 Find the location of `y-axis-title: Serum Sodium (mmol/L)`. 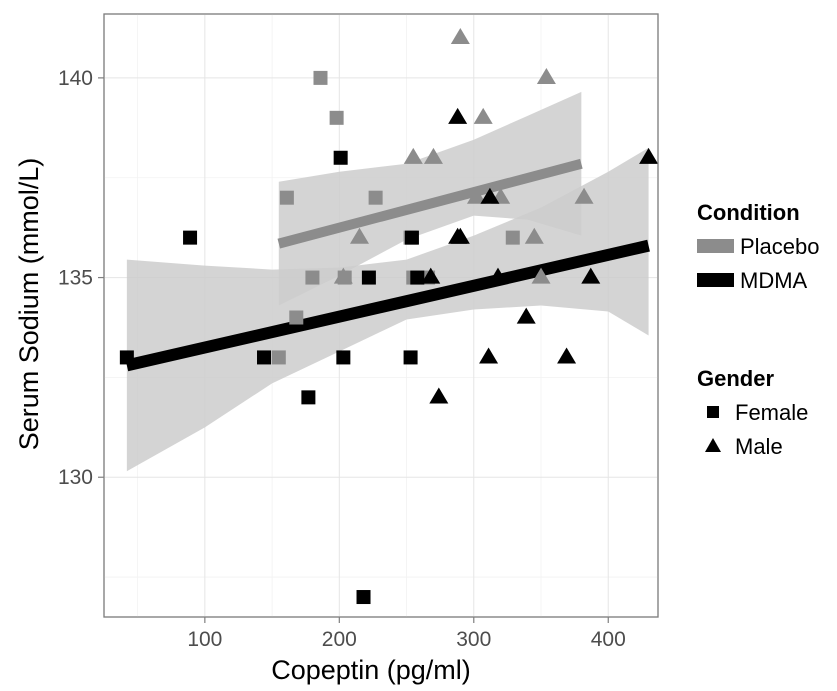

y-axis-title: Serum Sodium (mmol/L) is located at coordinates (29, 304).